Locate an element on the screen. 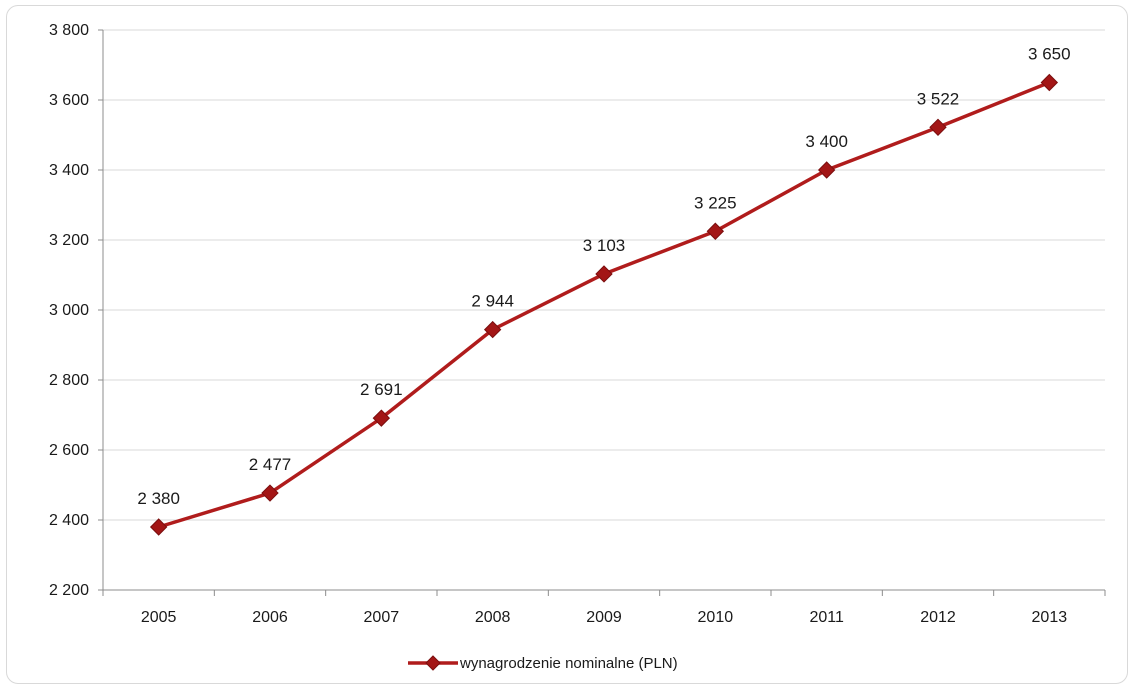 The width and height of the screenshot is (1136, 691). x-tick-label: 2011 is located at coordinates (826, 617).